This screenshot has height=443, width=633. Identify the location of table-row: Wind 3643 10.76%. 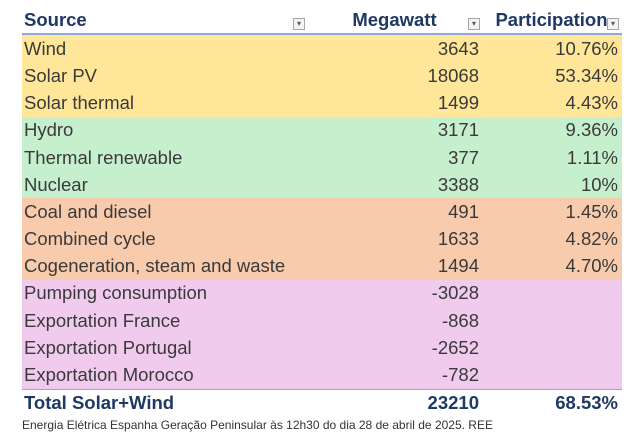
(322, 48).